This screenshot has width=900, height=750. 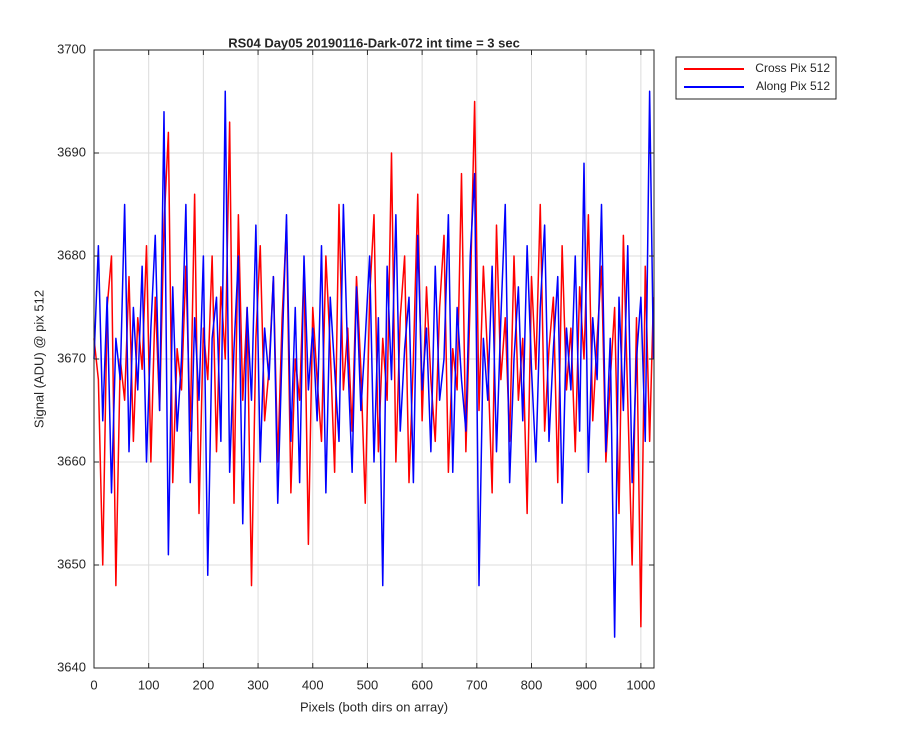 I want to click on legend-label: Along Pix 512, so click(x=793, y=86).